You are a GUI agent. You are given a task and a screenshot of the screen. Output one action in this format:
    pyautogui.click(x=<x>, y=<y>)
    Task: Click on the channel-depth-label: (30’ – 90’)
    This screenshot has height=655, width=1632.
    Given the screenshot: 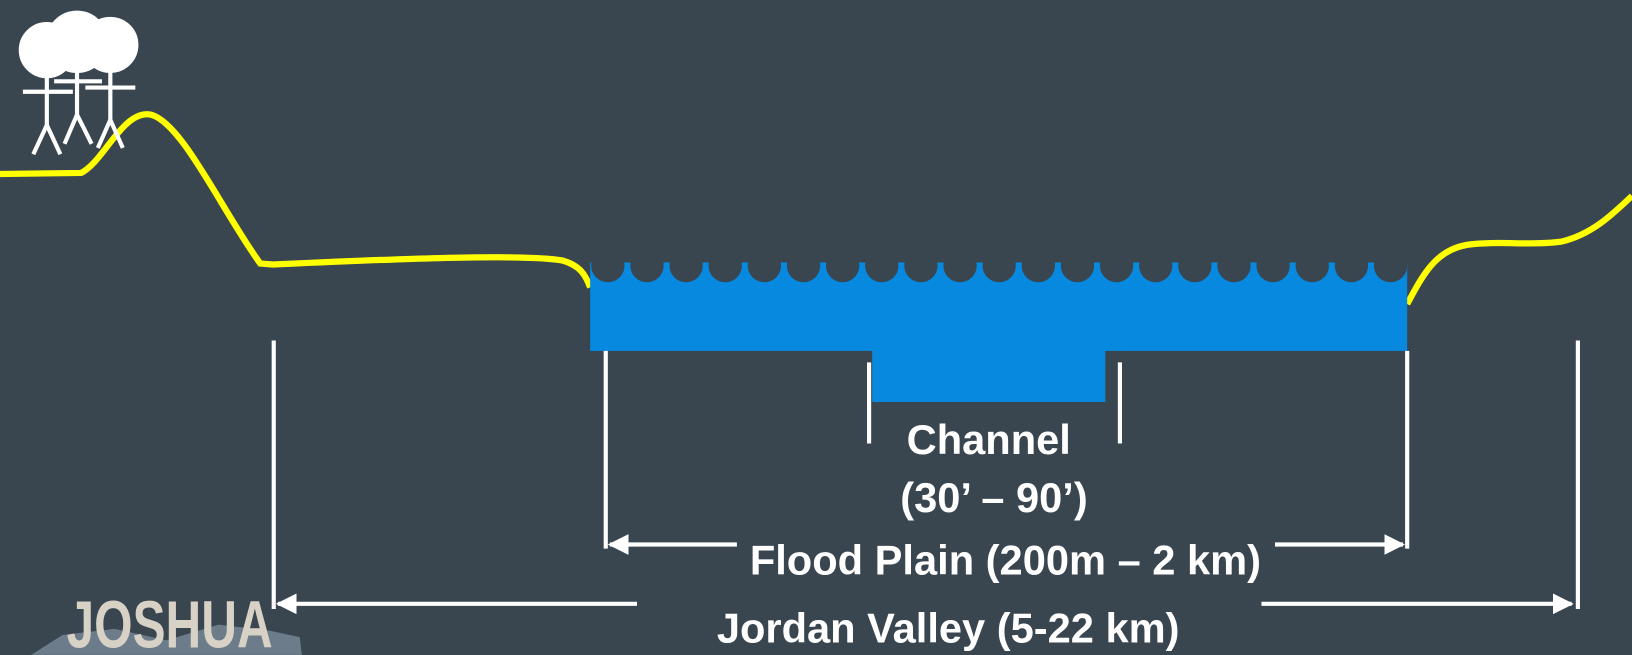 What is the action you would take?
    pyautogui.click(x=993, y=497)
    